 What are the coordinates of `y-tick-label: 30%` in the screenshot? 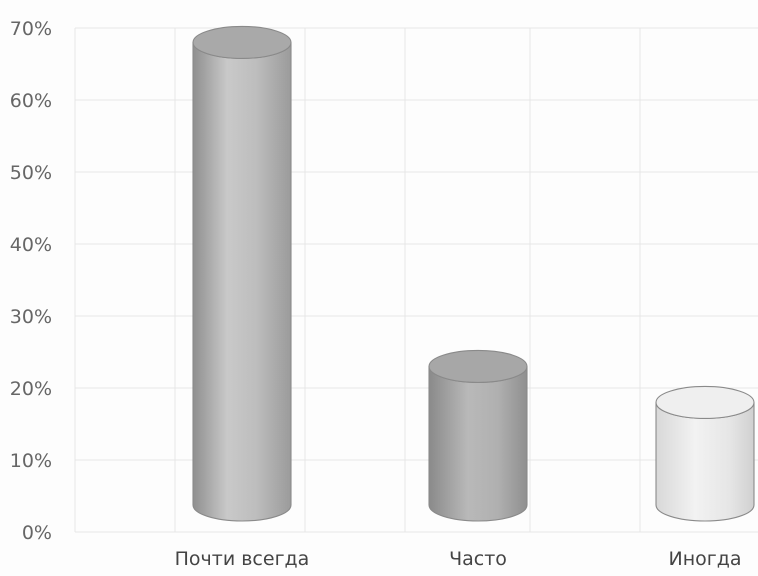 It's located at (31, 317).